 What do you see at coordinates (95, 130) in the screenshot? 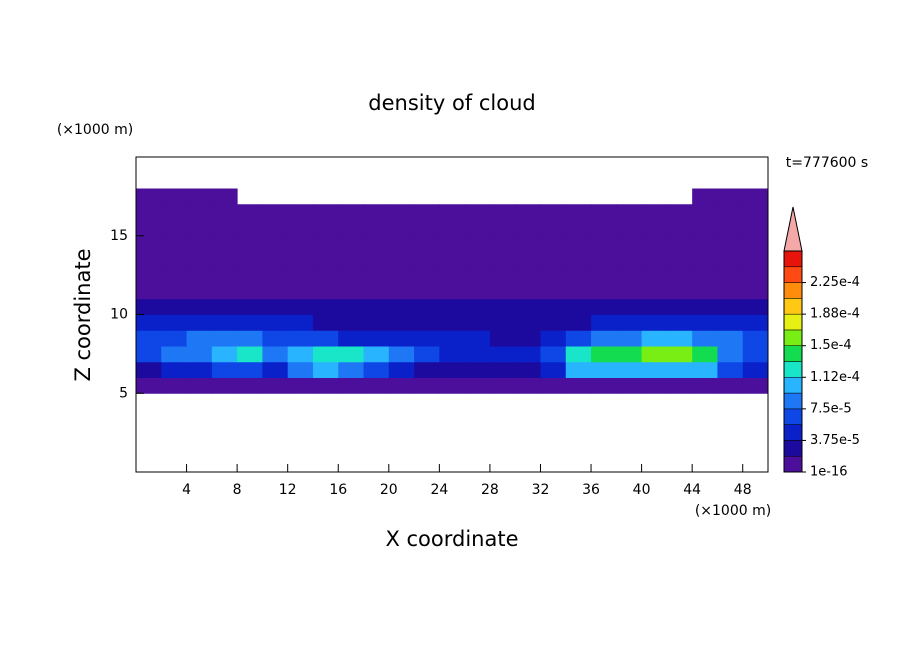
I see `y-unit: (×1000 m)` at bounding box center [95, 130].